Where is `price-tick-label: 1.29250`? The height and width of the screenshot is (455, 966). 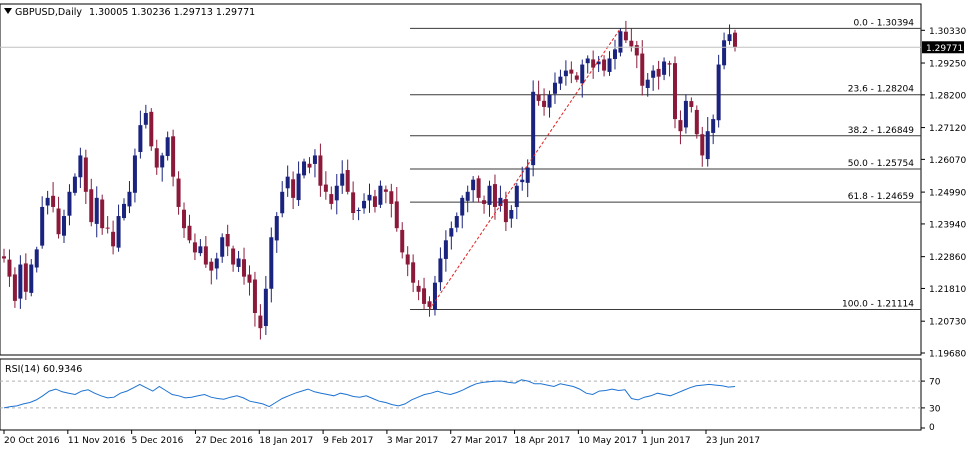
price-tick-label: 1.29250 is located at coordinates (947, 65).